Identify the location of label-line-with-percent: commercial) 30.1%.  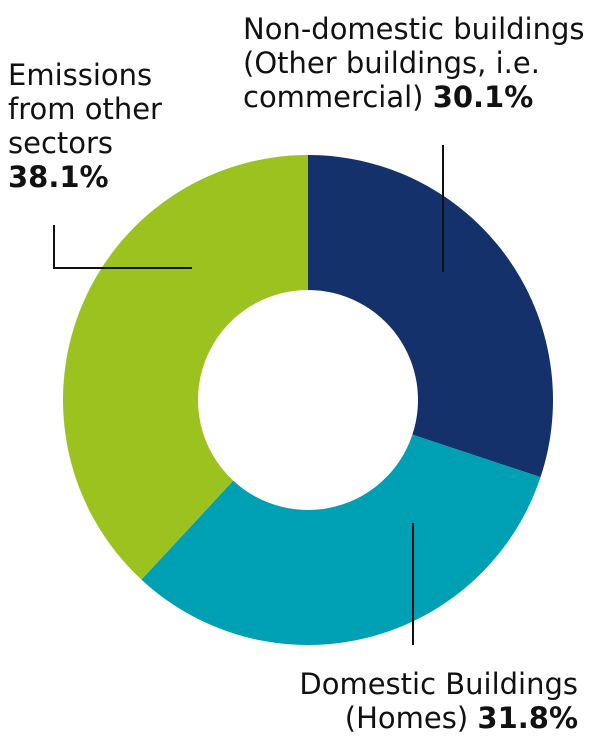
(414, 97).